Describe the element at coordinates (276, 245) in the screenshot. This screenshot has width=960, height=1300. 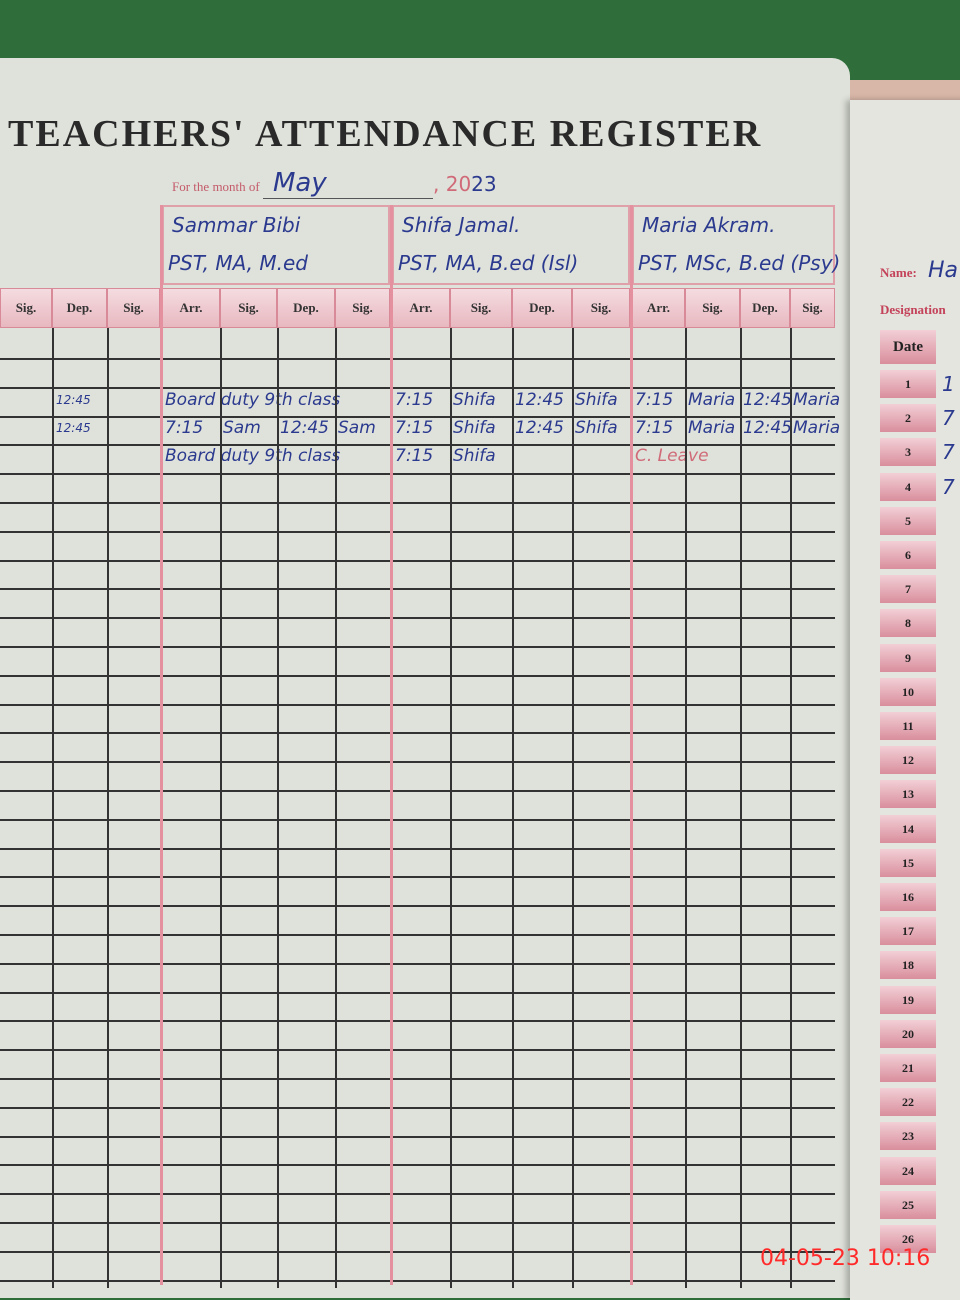
I see `teacher-header: Sammar Bibi PST, MA, M.ed` at that location.